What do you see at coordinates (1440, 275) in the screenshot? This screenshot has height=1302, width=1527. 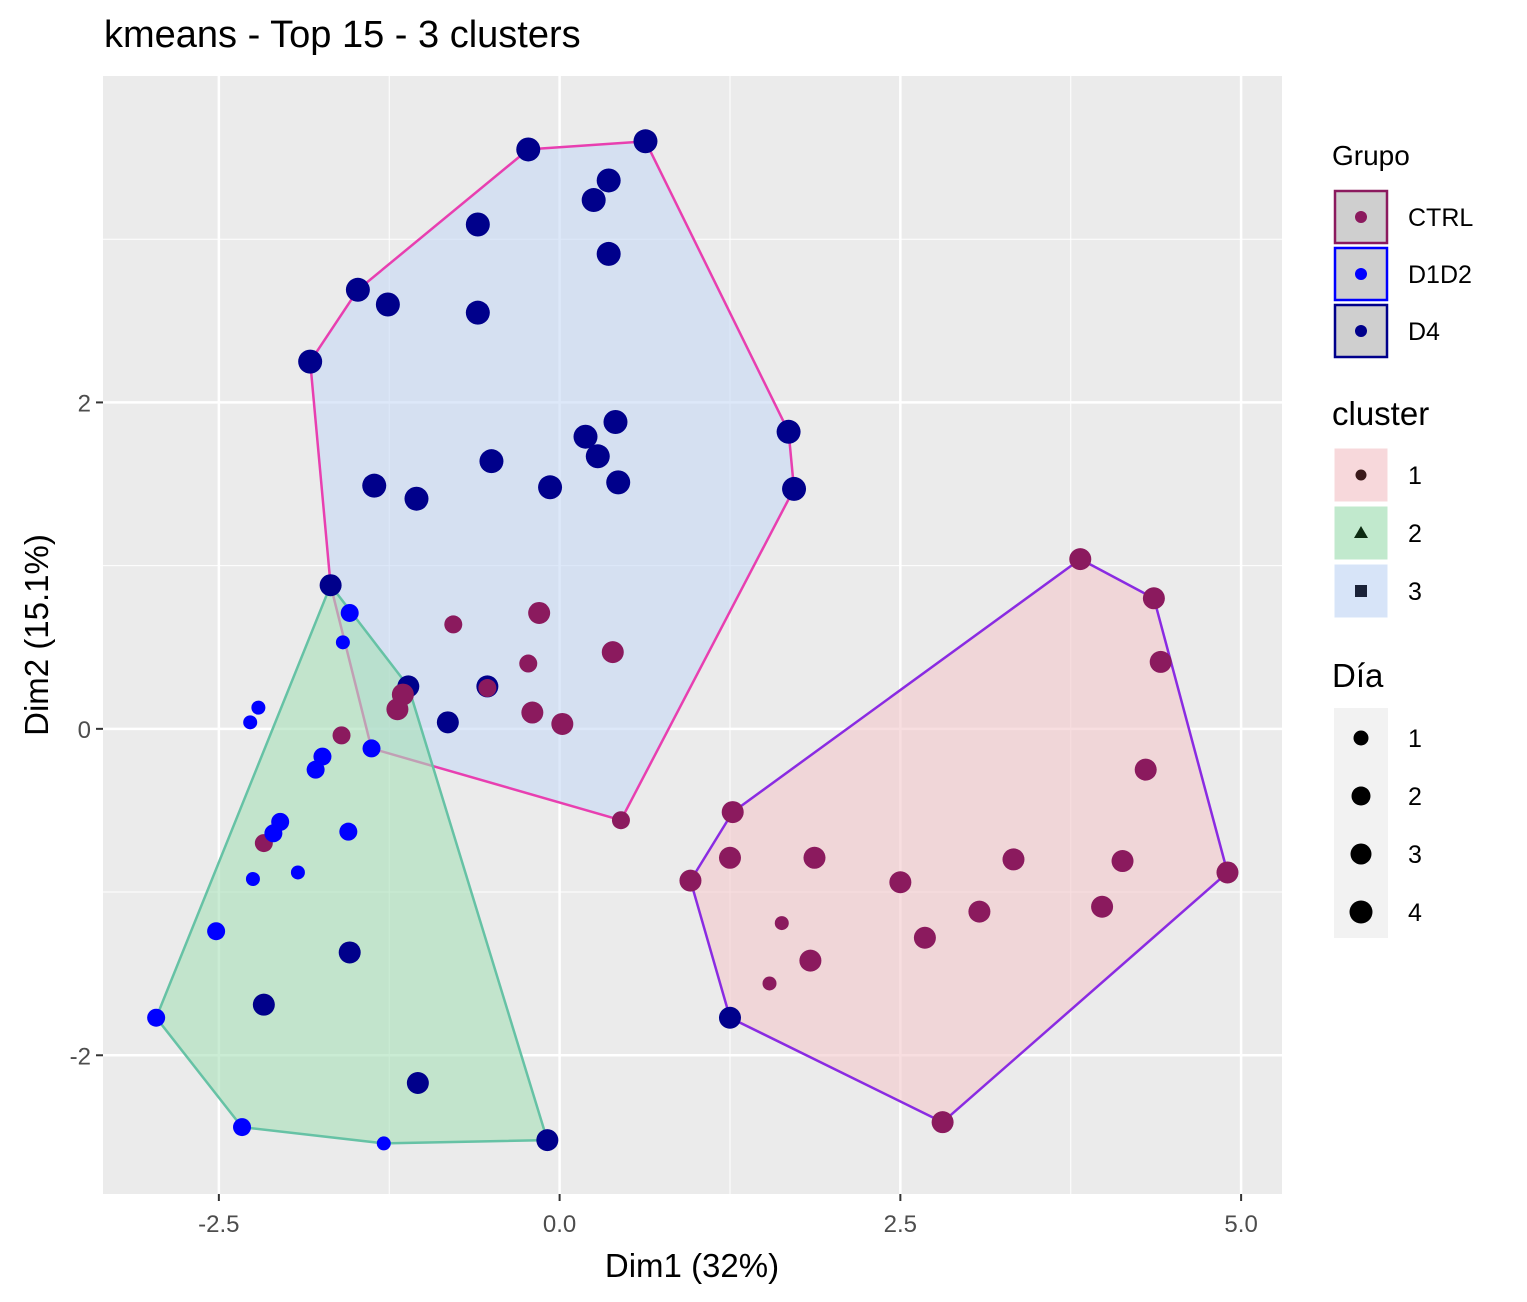 I see `legend-label-grupo: D1D2` at bounding box center [1440, 275].